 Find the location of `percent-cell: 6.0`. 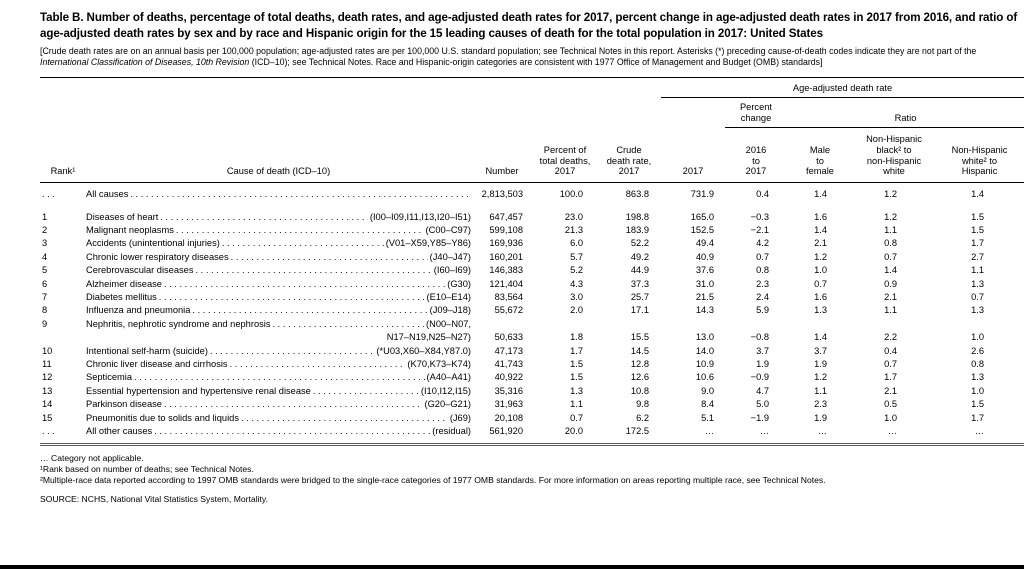

percent-cell: 6.0 is located at coordinates (576, 243).